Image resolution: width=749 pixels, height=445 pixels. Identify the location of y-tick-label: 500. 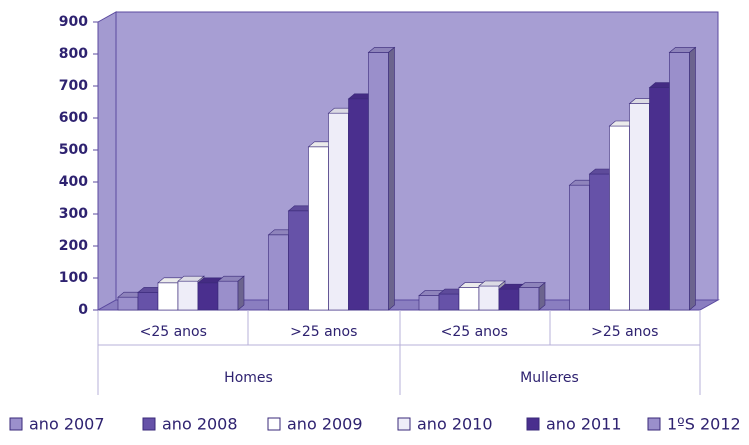
(73, 150).